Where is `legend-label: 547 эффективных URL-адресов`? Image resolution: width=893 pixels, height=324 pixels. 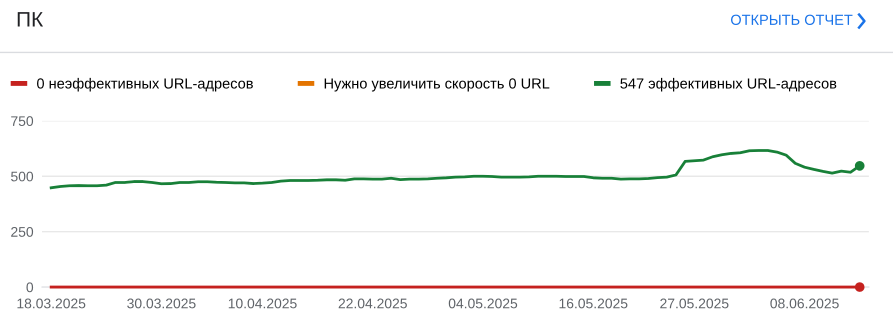
legend-label: 547 эффективных URL-адресов is located at coordinates (728, 85).